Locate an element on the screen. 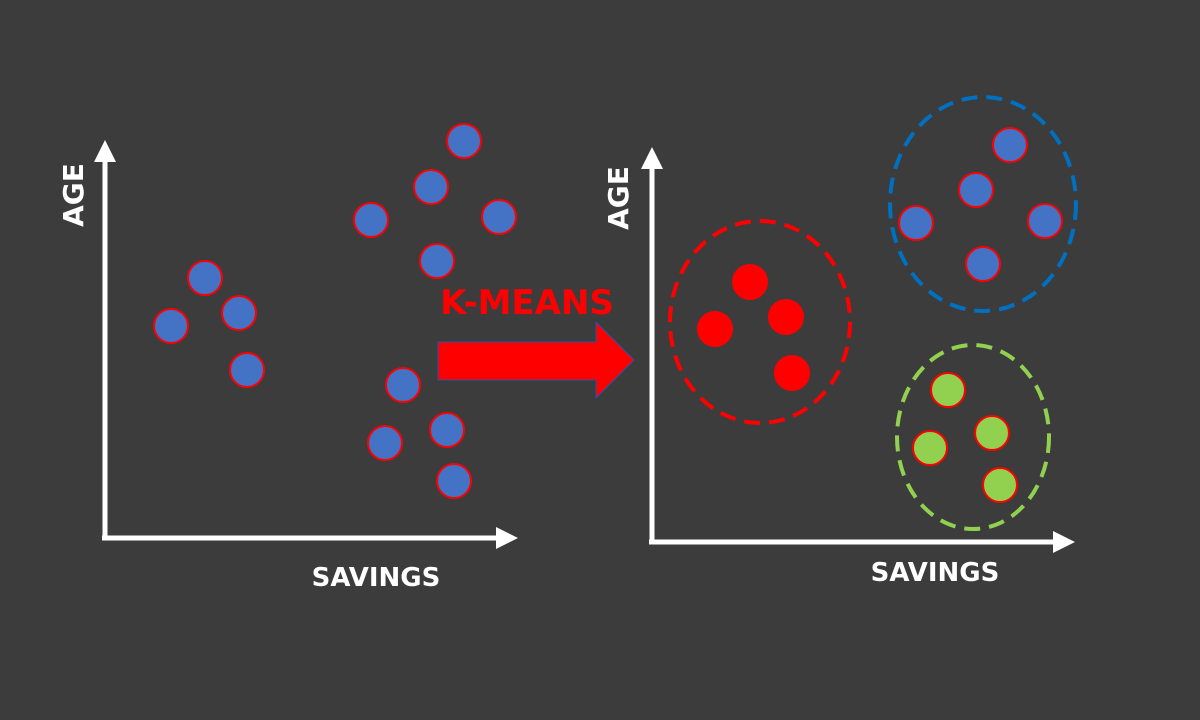 The width and height of the screenshot is (1200, 720). left-x-axis-arrowhead is located at coordinates (507, 538).